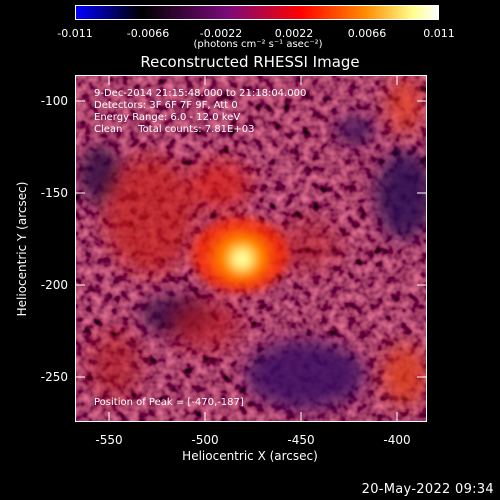 This screenshot has width=500, height=500. What do you see at coordinates (221, 33) in the screenshot?
I see `colorbar-tick-2: -0.0022` at bounding box center [221, 33].